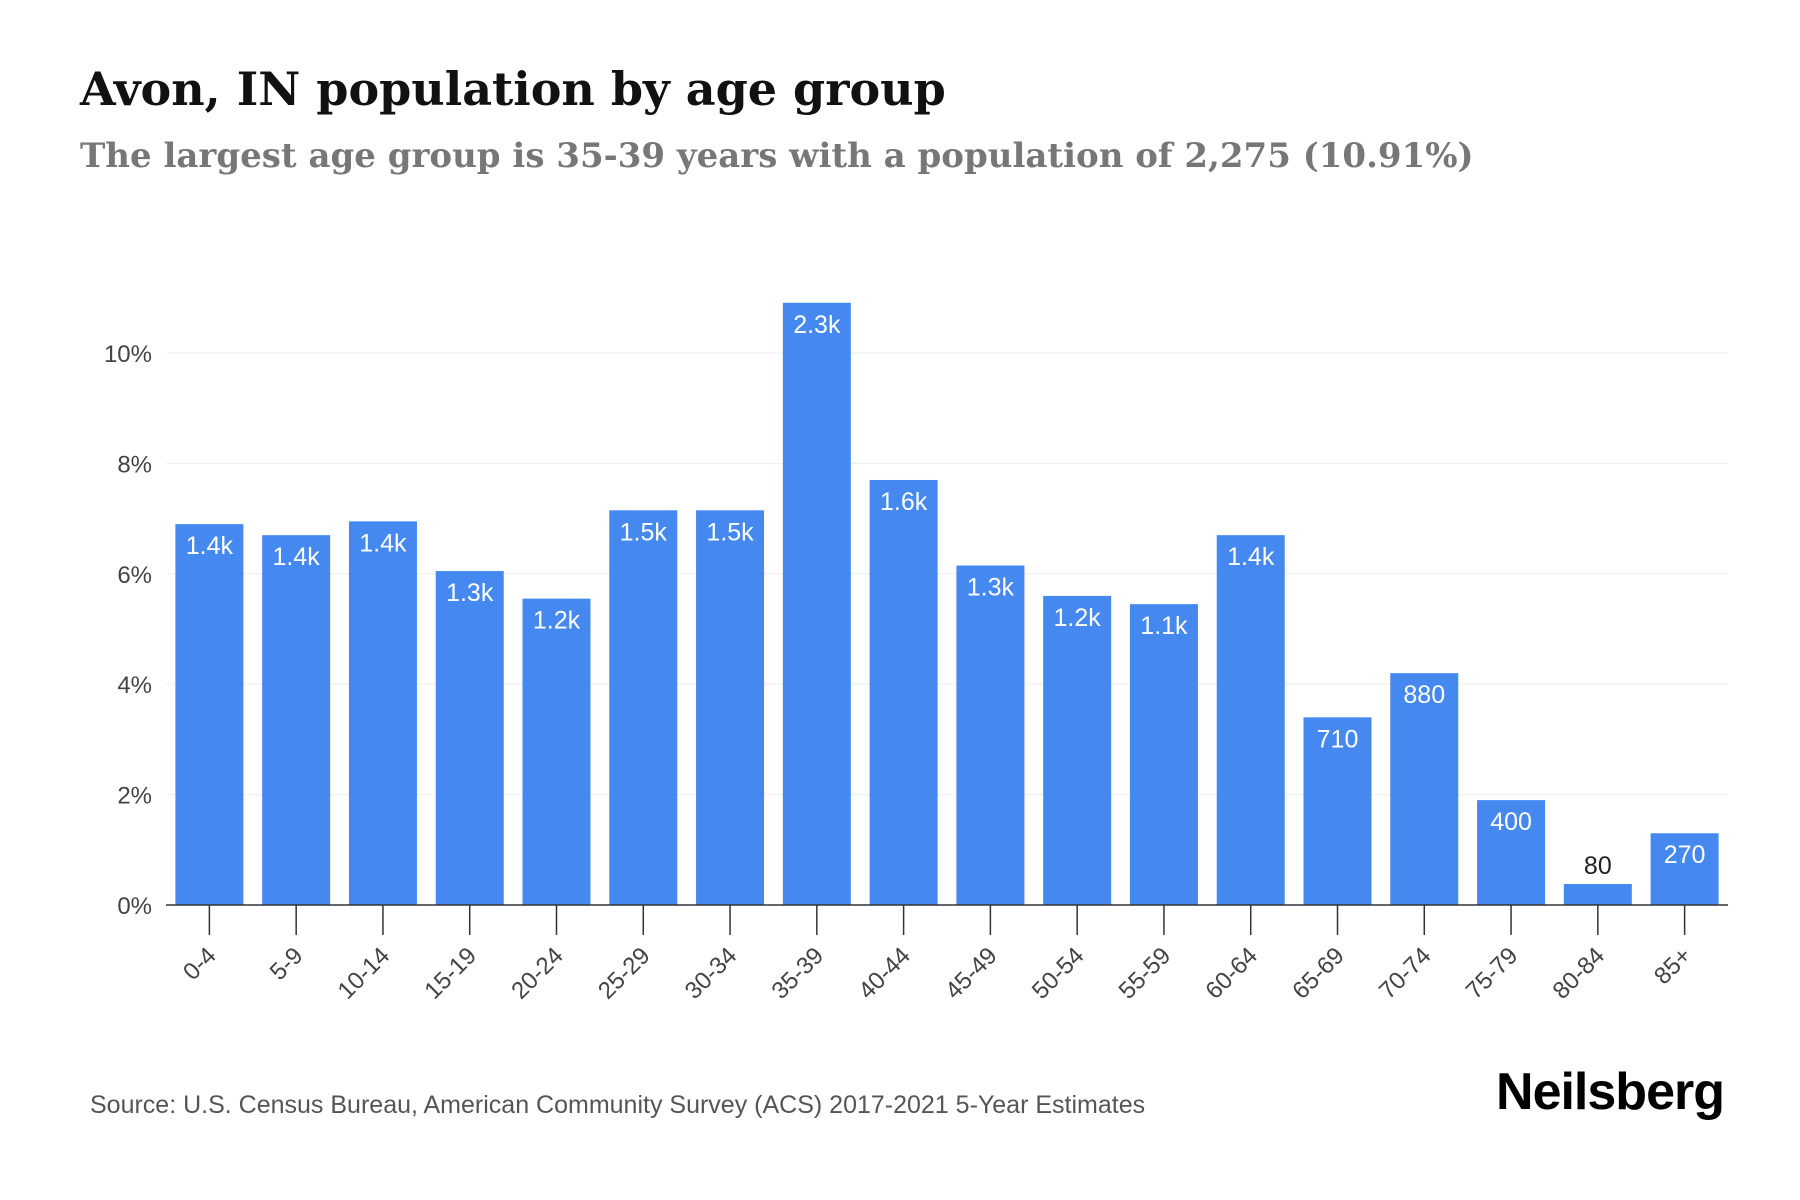 Image resolution: width=1800 pixels, height=1200 pixels. What do you see at coordinates (1579, 973) in the screenshot?
I see `x-tick-label: 80-84` at bounding box center [1579, 973].